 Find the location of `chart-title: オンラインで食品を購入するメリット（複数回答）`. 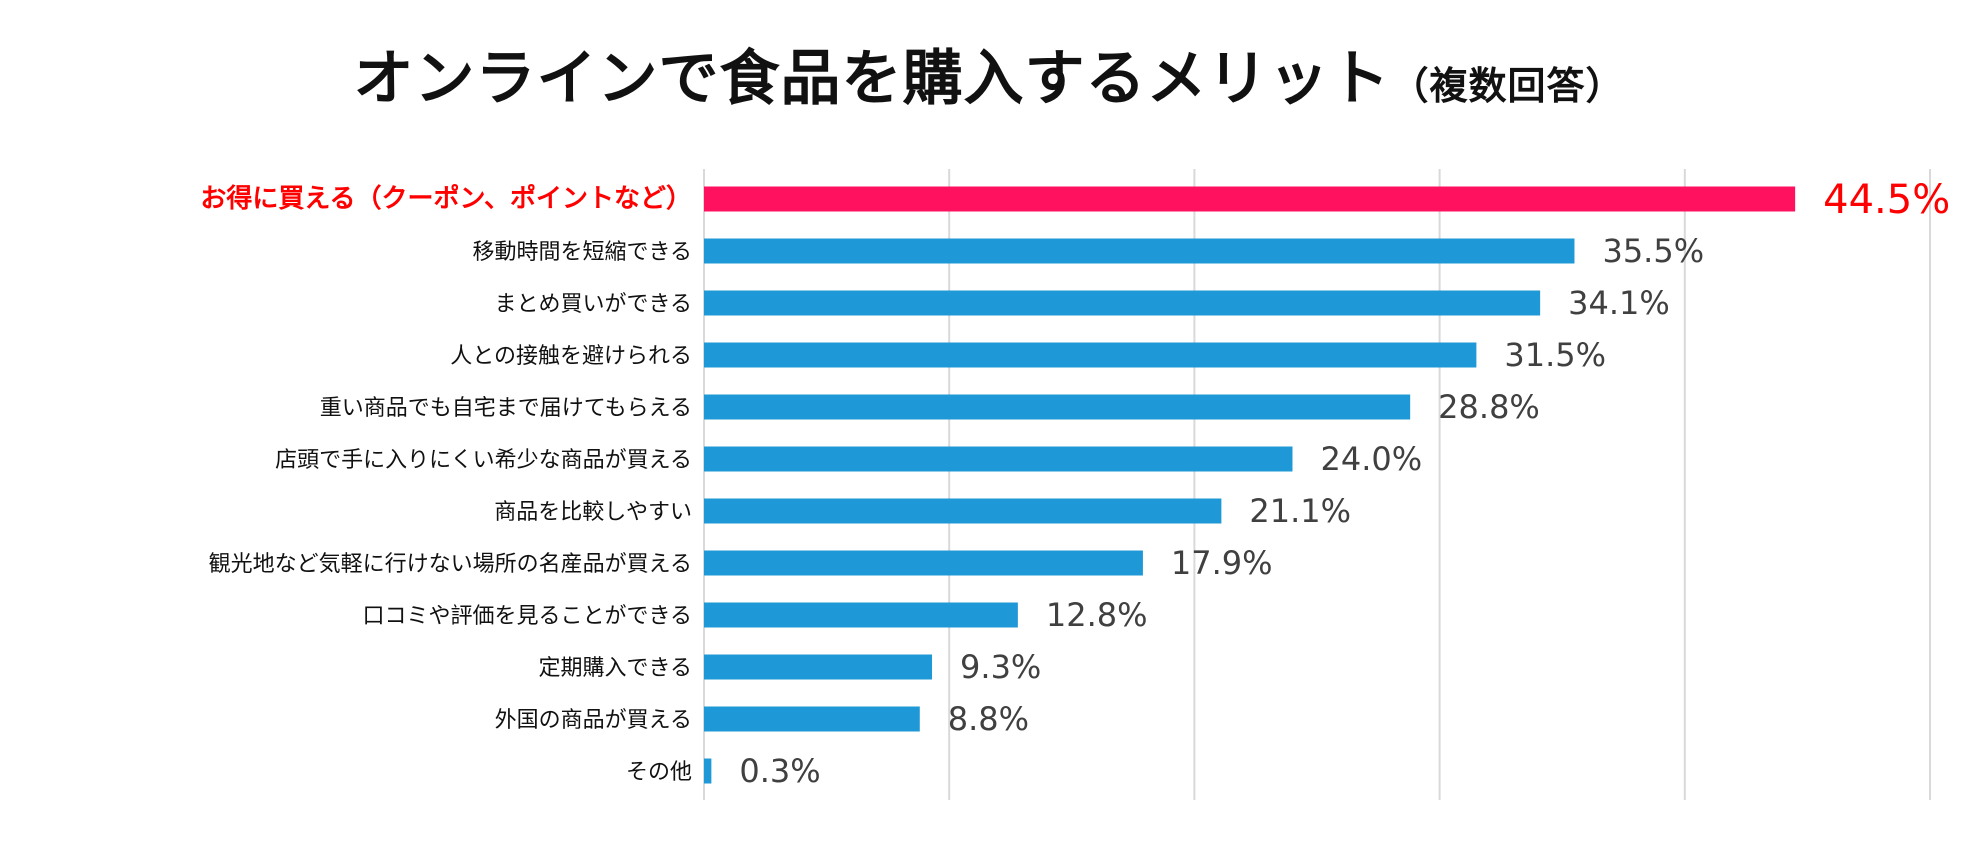

chart-title: オンラインで食品を購入するメリット（複数回答） is located at coordinates (989, 73).